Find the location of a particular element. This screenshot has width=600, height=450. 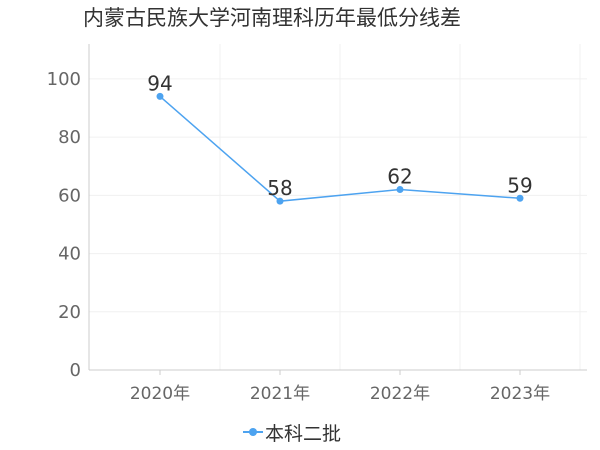

data-label-1: 58 is located at coordinates (279, 188).